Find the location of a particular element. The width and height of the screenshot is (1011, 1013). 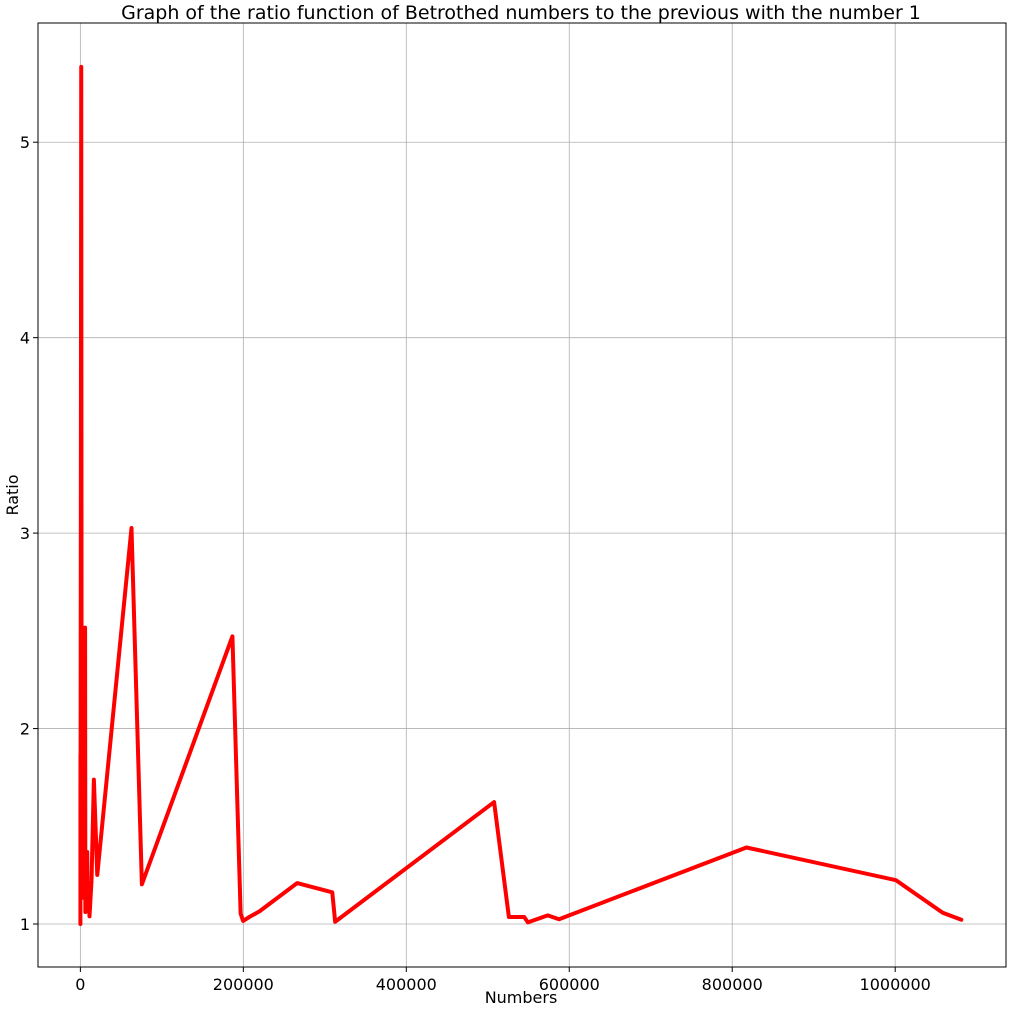

y-tick-label: 5 is located at coordinates (25, 142).